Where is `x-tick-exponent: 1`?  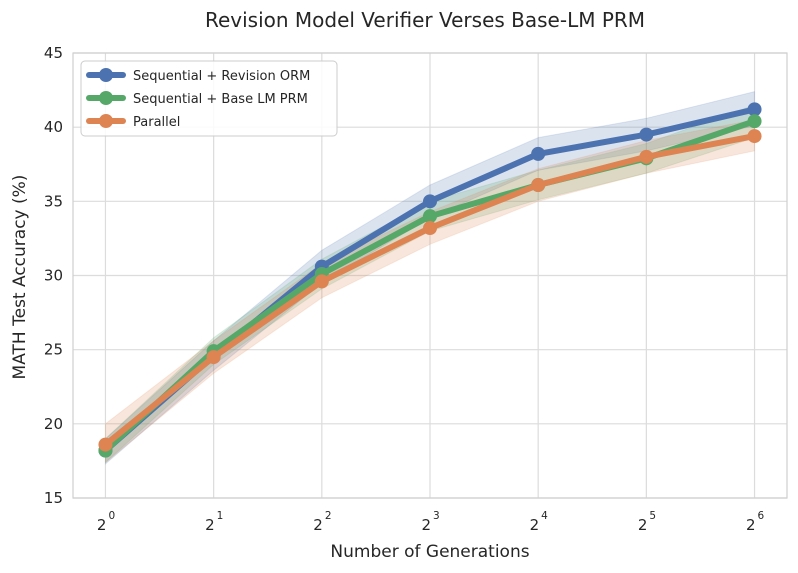
x-tick-exponent: 1 is located at coordinates (220, 516).